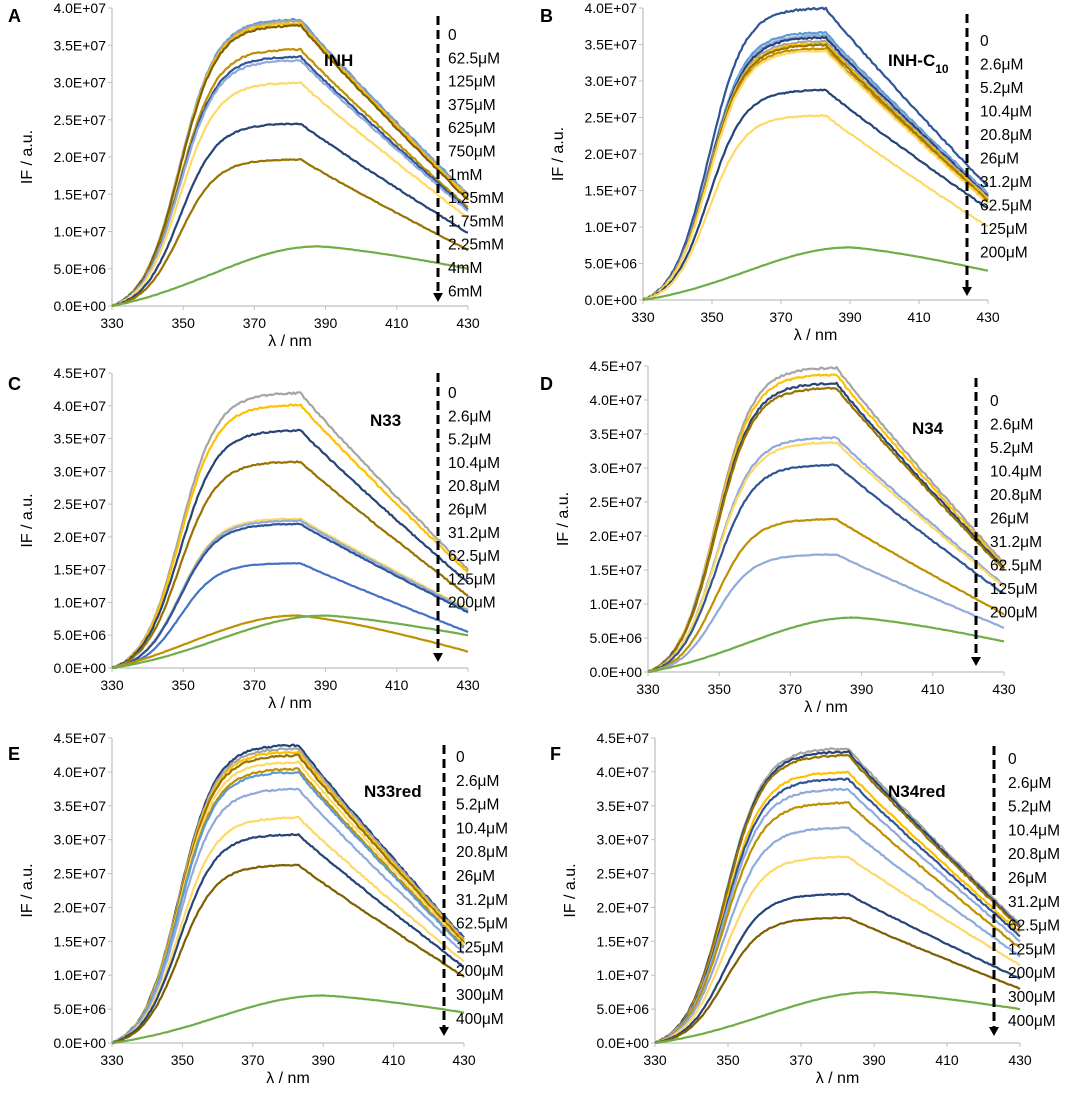 This screenshot has height=1103, width=1072. What do you see at coordinates (465, 291) in the screenshot?
I see `legend-entry: 6mM` at bounding box center [465, 291].